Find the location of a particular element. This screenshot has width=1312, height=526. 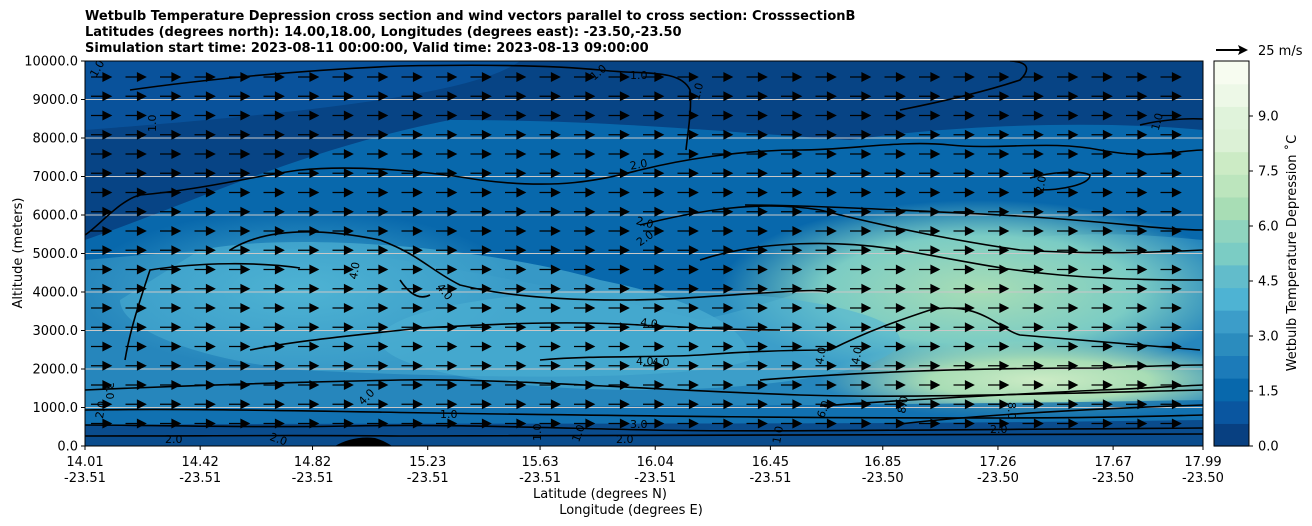

x-tick-label-lon: -23.51 is located at coordinates (428, 478).